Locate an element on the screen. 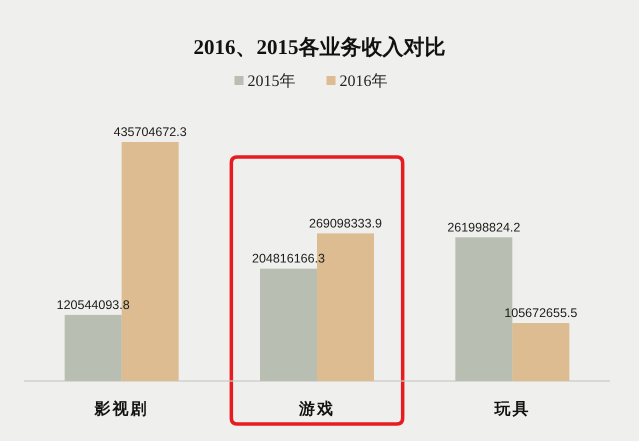 Image resolution: width=639 pixels, height=441 pixels. x-tick-label: 游戏 is located at coordinates (317, 409).